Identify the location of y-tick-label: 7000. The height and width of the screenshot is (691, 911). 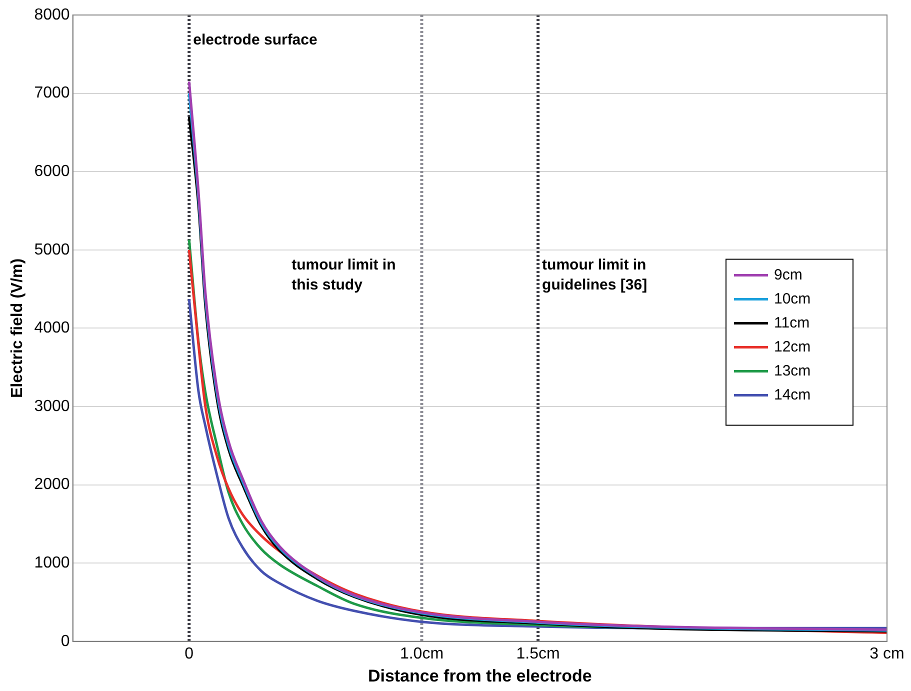
(52, 93).